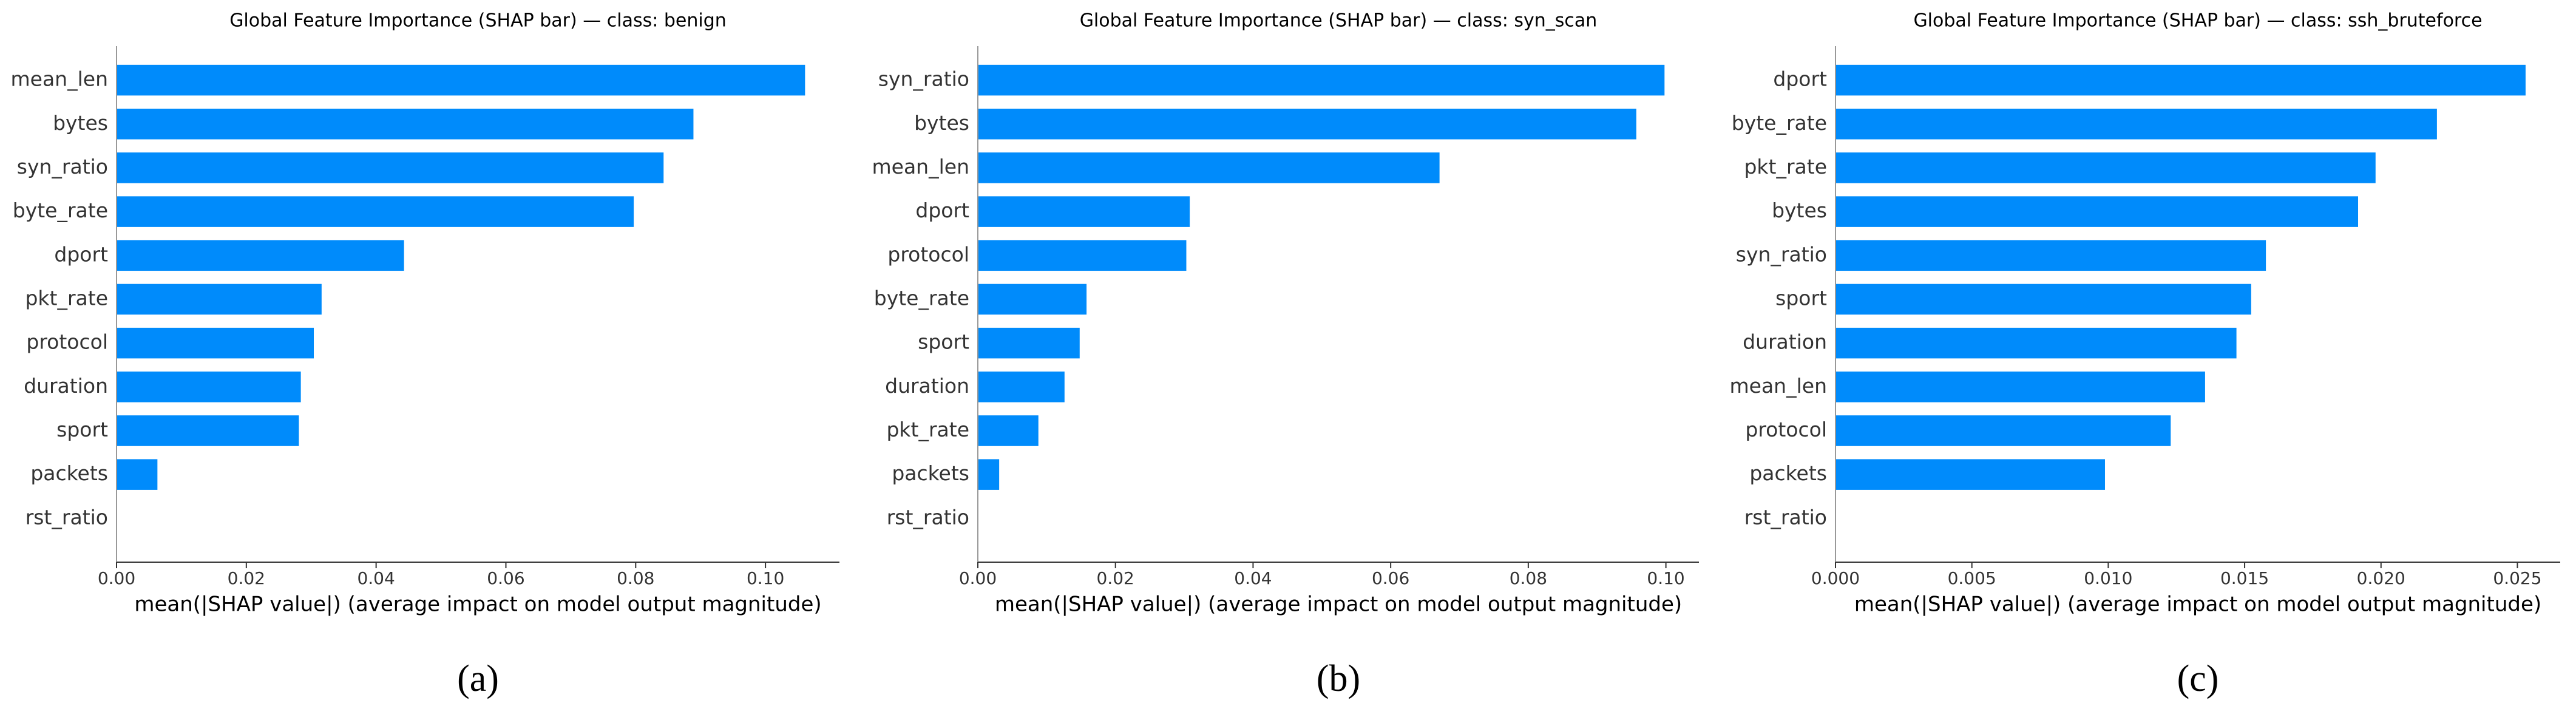  What do you see at coordinates (1835, 578) in the screenshot?
I see `x-tick-label: 0.000` at bounding box center [1835, 578].